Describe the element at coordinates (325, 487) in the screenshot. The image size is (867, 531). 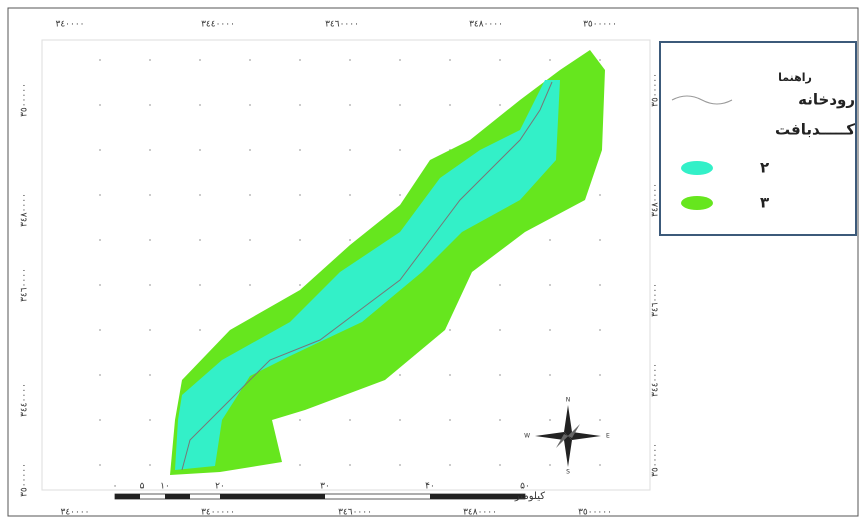
I see `scale-label: ۳۰` at that location.